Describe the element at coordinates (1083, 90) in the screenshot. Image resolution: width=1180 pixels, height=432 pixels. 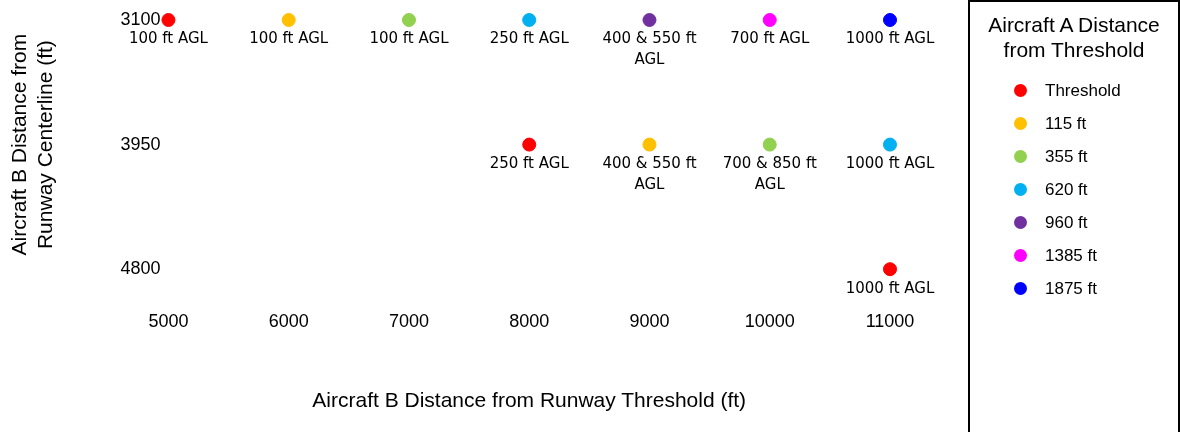
I see `legend-label: Threshold` at that location.